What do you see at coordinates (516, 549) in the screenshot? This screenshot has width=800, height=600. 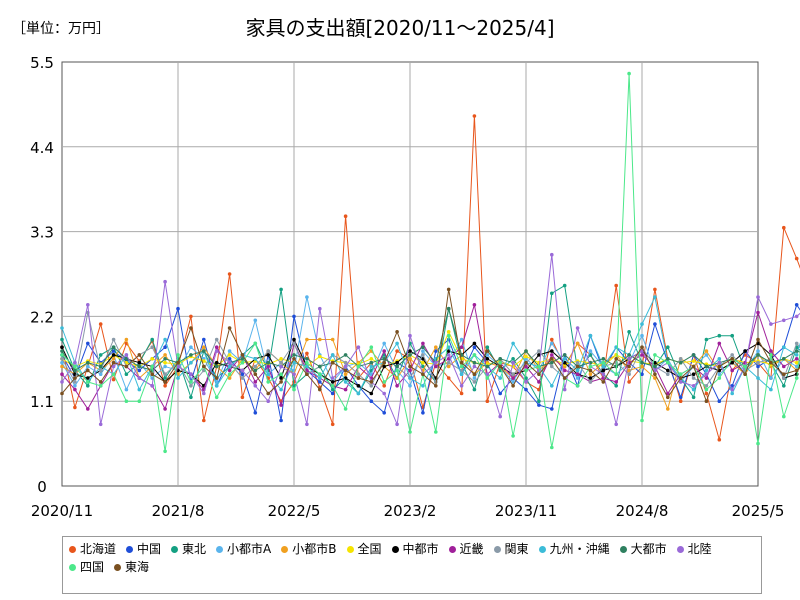 I see `legend-label: 関東` at bounding box center [516, 549].